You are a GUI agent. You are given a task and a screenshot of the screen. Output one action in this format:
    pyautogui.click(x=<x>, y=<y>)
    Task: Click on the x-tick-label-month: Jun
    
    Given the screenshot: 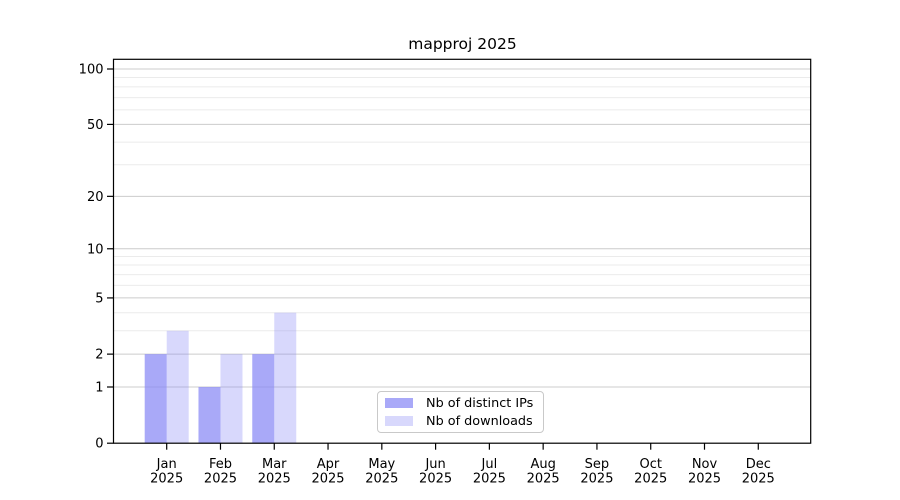 What is the action you would take?
    pyautogui.click(x=434, y=464)
    